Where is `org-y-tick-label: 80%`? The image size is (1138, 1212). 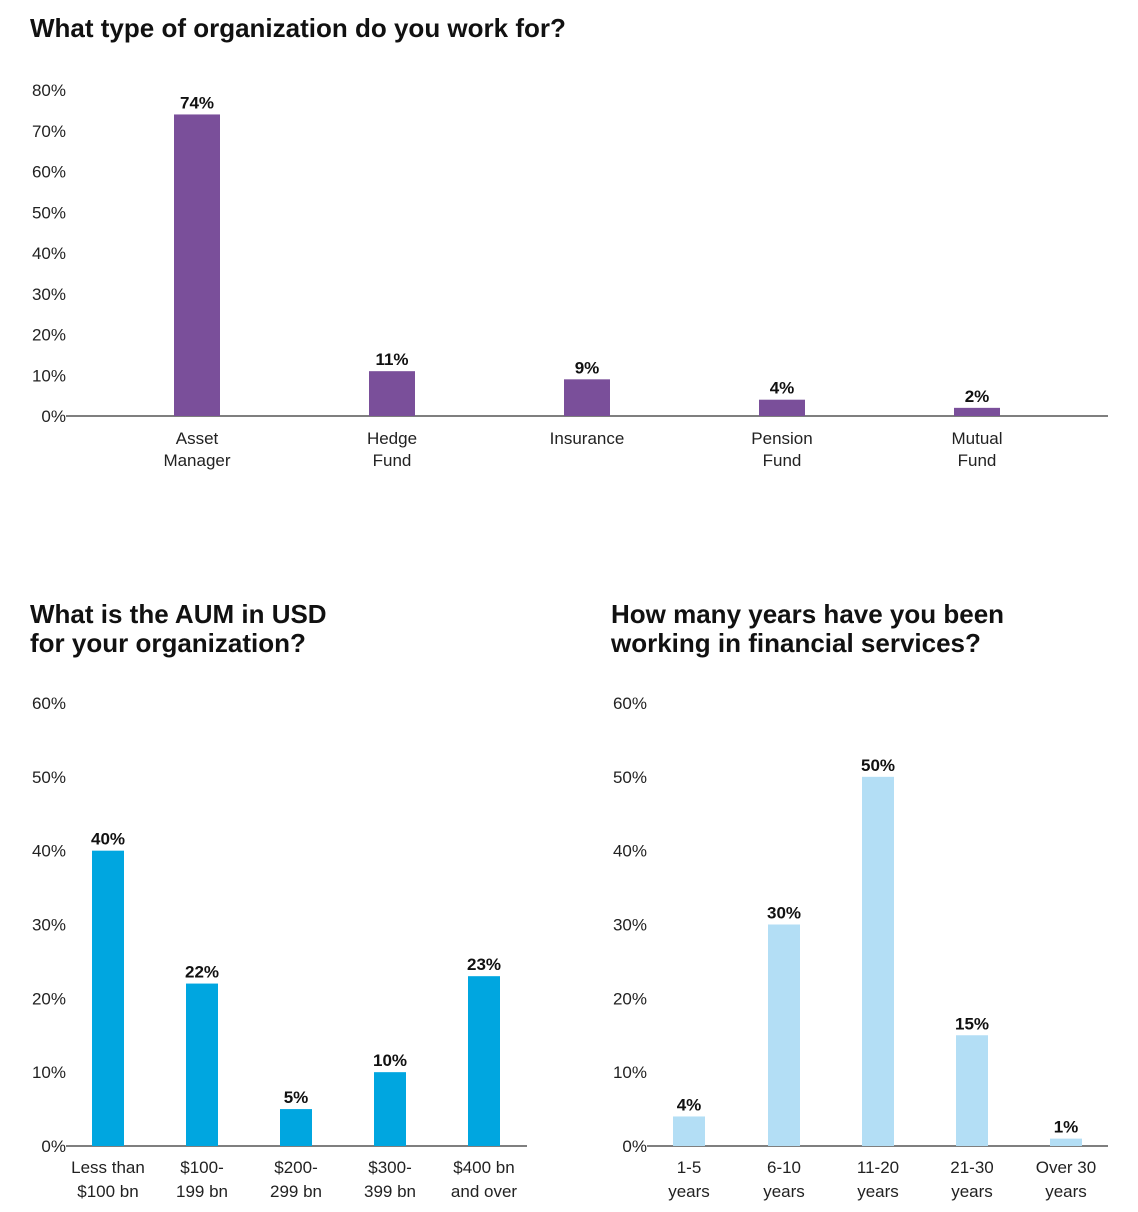
org-y-tick-label: 80% is located at coordinates (49, 90).